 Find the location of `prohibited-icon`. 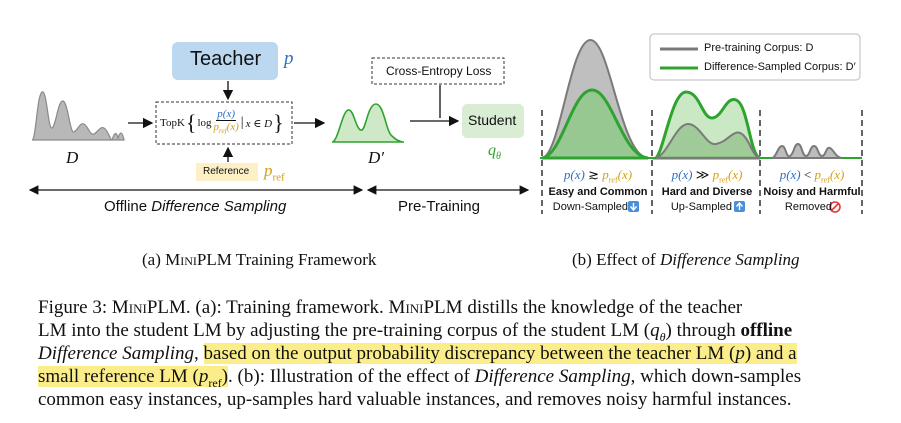

prohibited-icon is located at coordinates (835, 207).